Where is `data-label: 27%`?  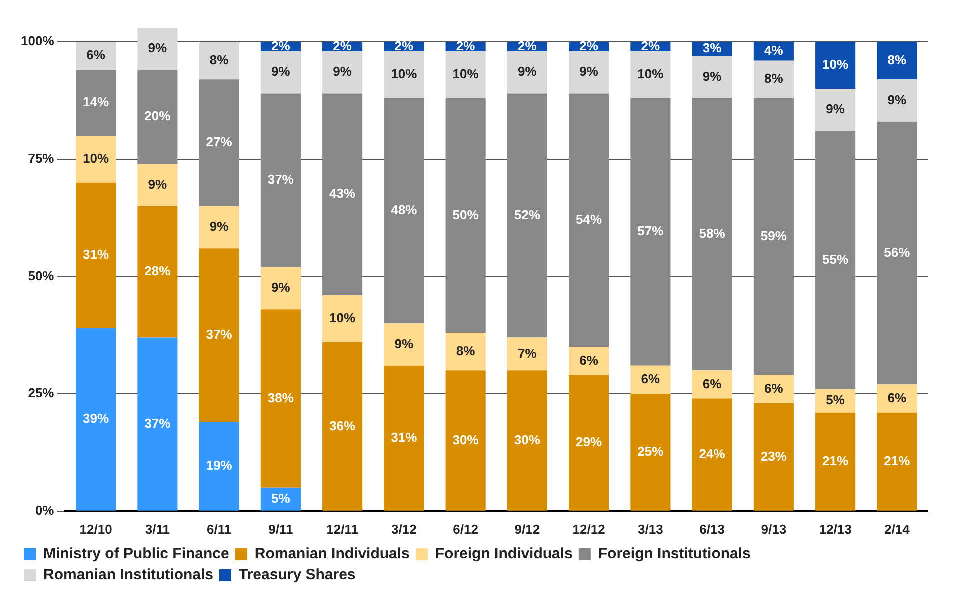 data-label: 27% is located at coordinates (219, 142).